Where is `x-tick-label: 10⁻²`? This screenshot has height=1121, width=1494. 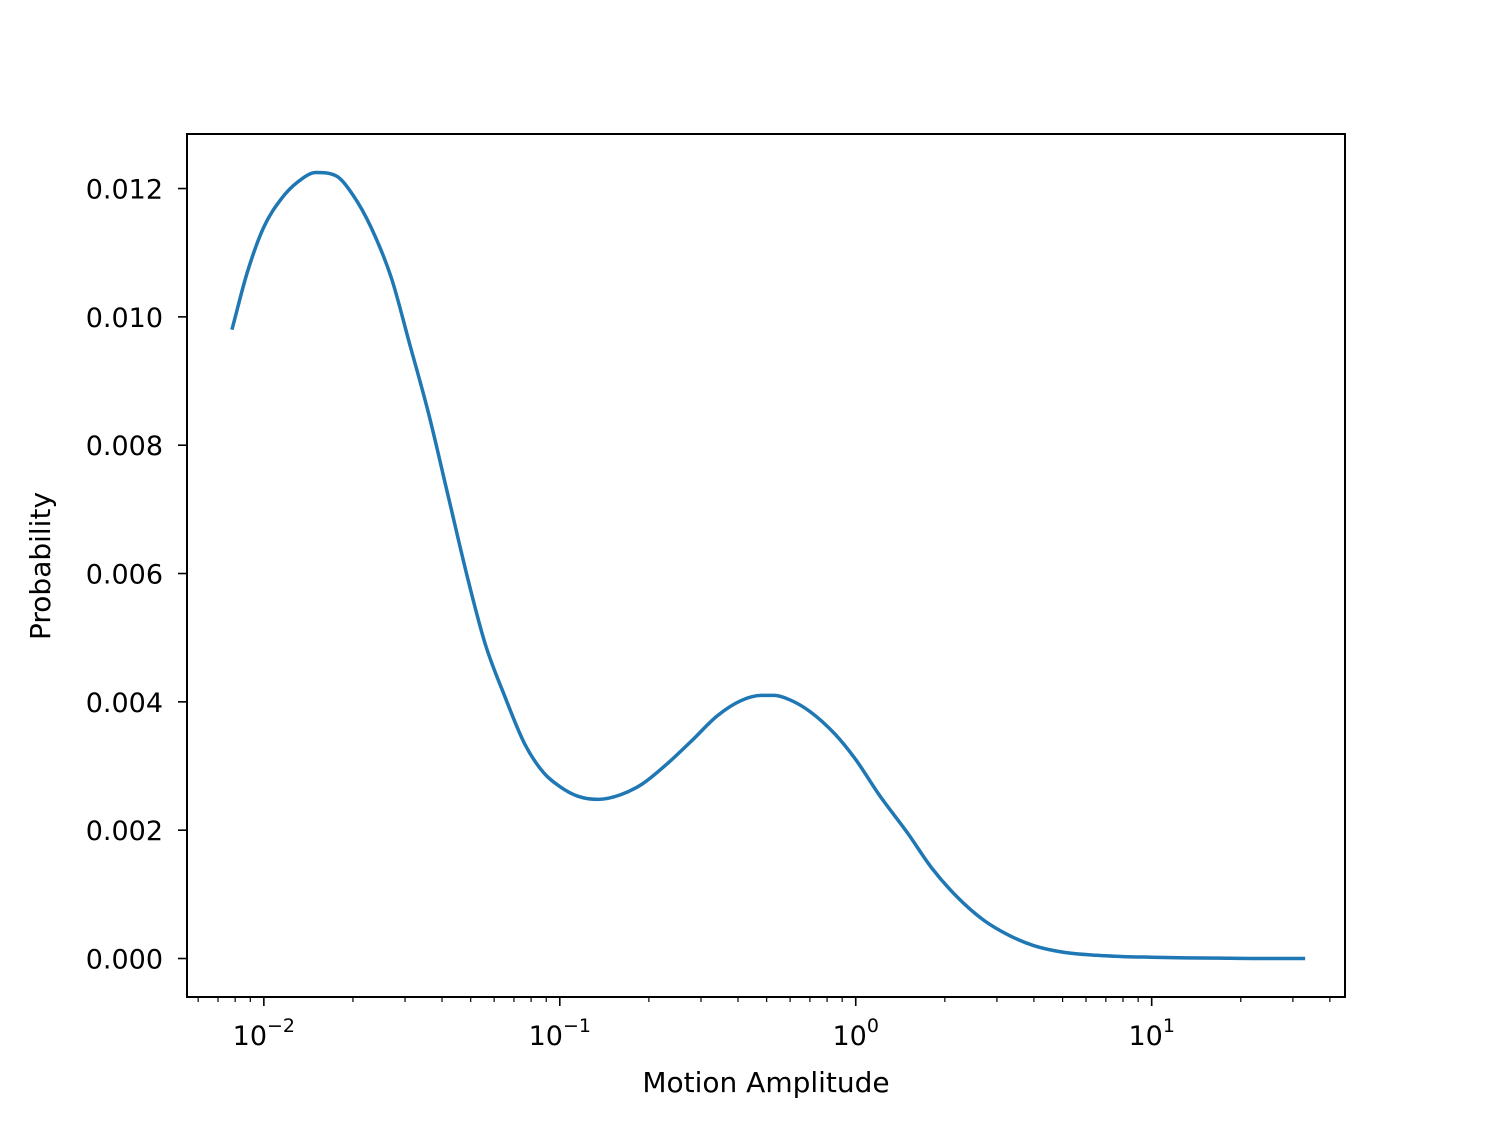
x-tick-label: 10⁻² is located at coordinates (264, 1033).